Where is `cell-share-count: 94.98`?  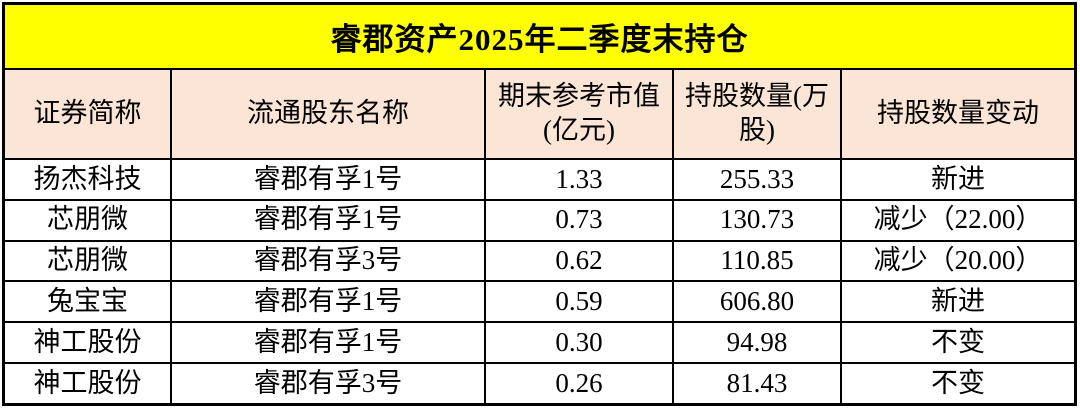 cell-share-count: 94.98 is located at coordinates (758, 343).